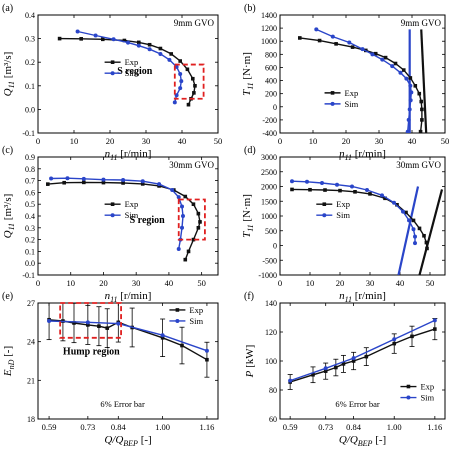 Image resolution: width=474 pixels, height=452 pixels. Describe the element at coordinates (275, 246) in the screenshot. I see `y-tick-label: 0` at that location.